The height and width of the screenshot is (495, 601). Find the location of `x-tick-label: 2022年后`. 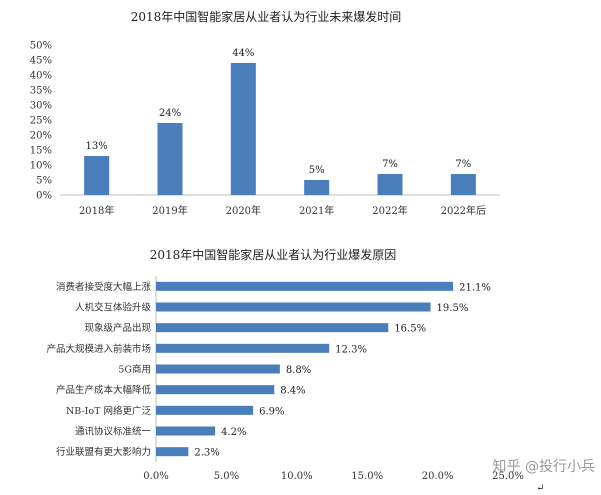

x-tick-label: 2022年后 is located at coordinates (463, 210).